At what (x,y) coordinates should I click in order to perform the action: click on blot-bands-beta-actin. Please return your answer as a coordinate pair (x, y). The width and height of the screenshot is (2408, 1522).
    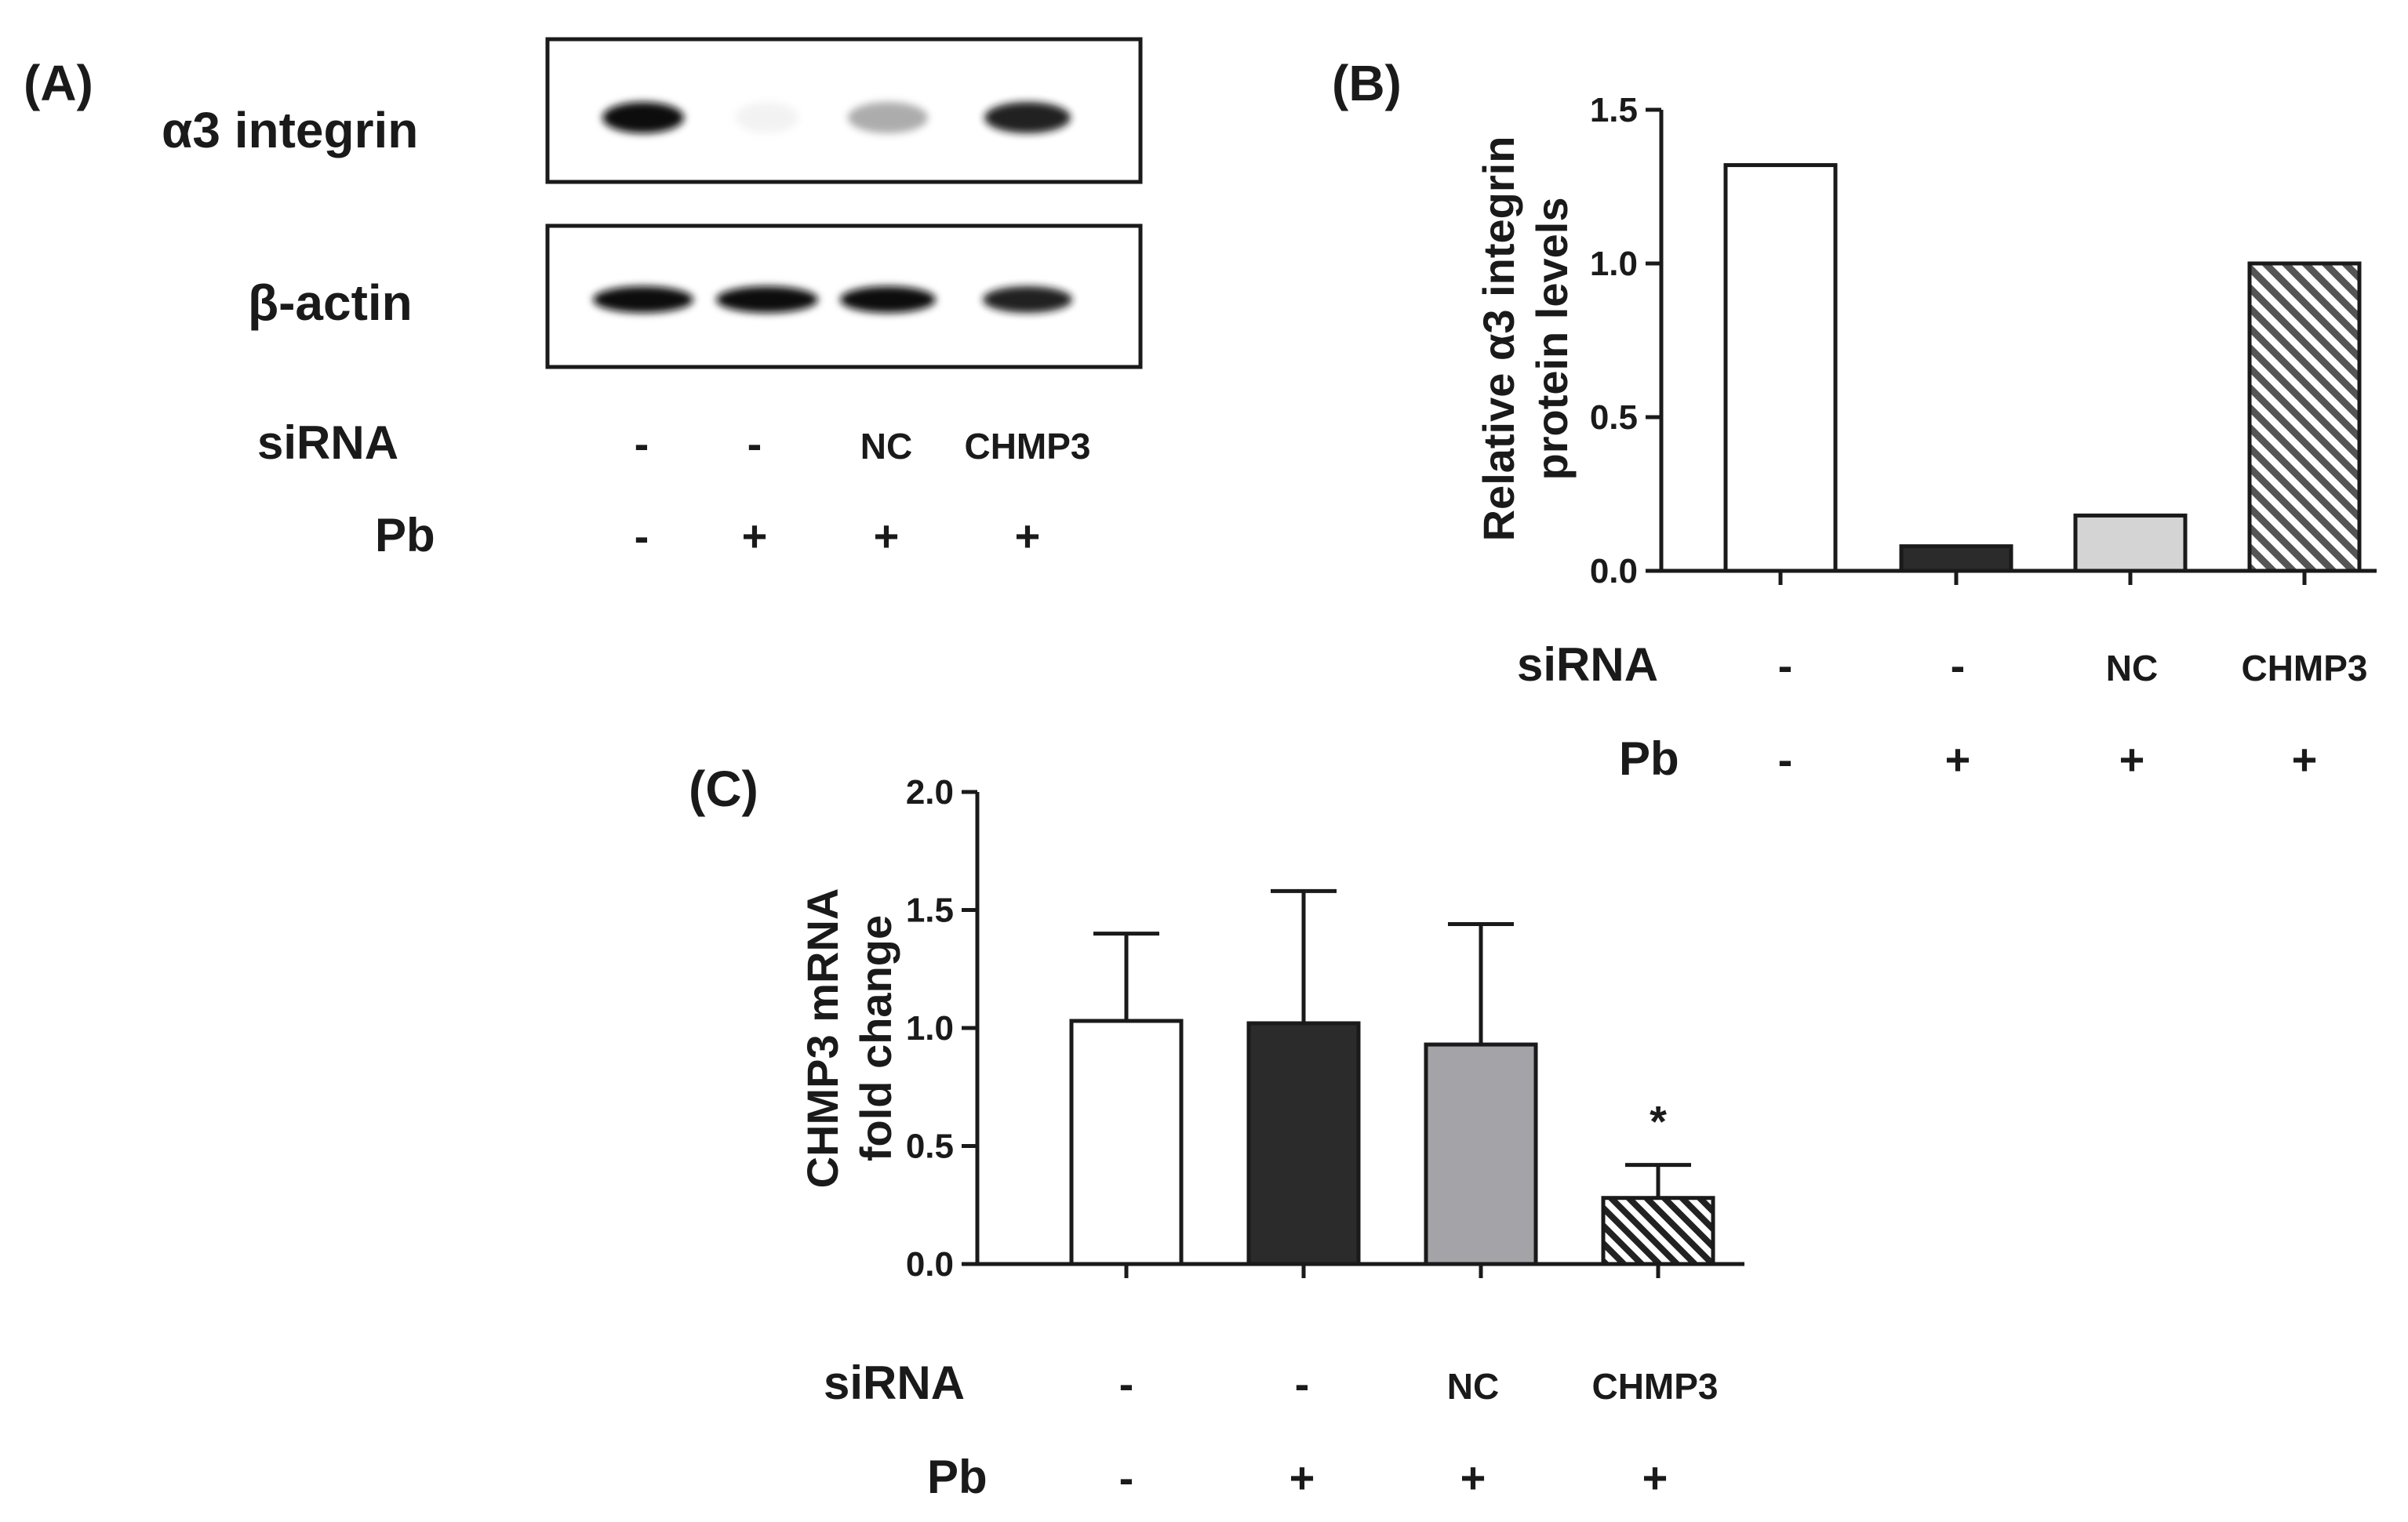
    Looking at the image, I should click on (832, 299).